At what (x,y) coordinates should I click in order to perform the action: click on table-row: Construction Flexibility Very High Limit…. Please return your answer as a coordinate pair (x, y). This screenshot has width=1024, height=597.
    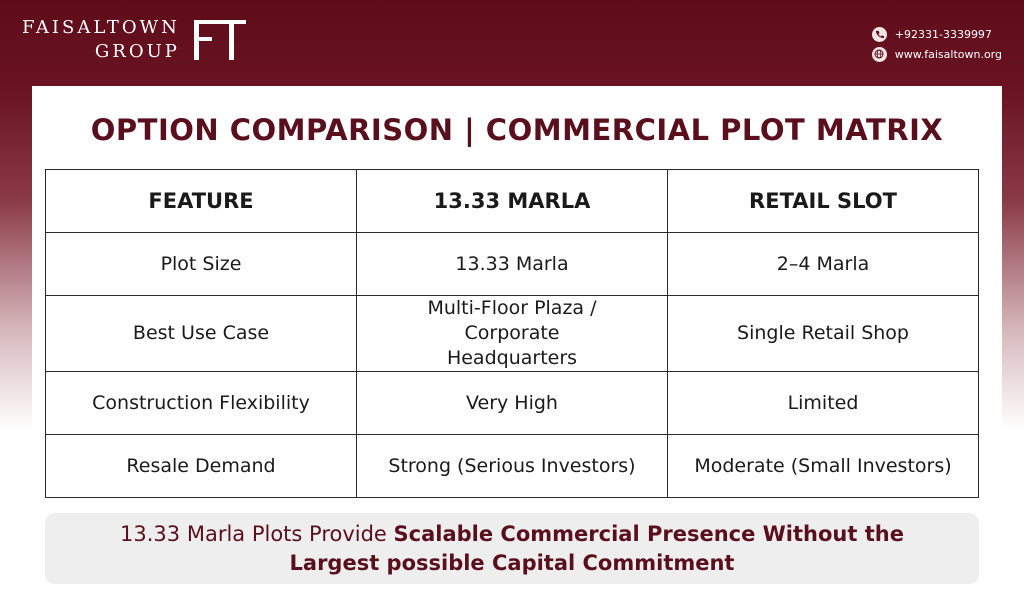
    Looking at the image, I should click on (512, 403).